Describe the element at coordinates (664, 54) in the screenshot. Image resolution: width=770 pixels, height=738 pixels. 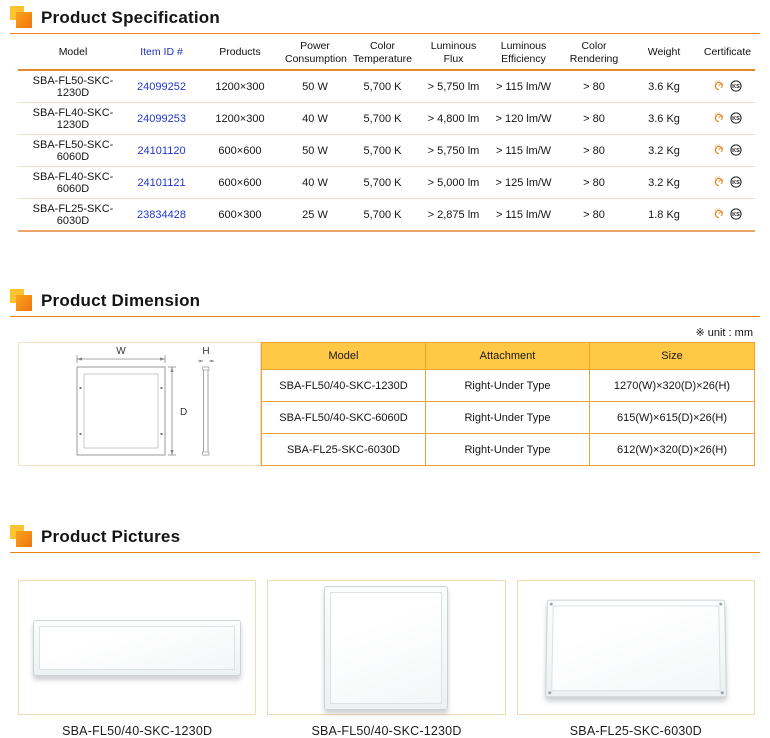
I see `col-weight: Weight` at that location.